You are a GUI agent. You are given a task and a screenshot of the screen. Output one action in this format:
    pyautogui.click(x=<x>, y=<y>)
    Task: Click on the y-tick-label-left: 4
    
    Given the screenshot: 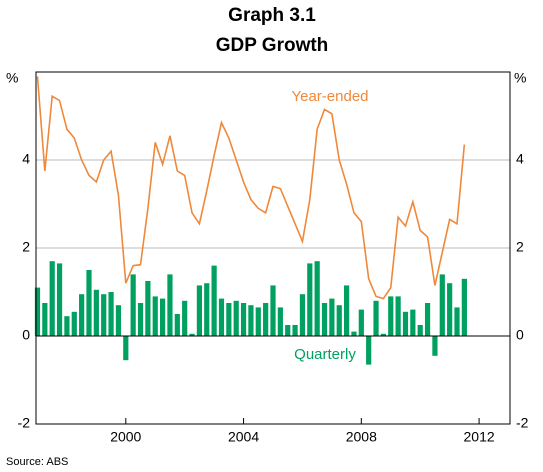 What is the action you would take?
    pyautogui.click(x=26, y=159)
    